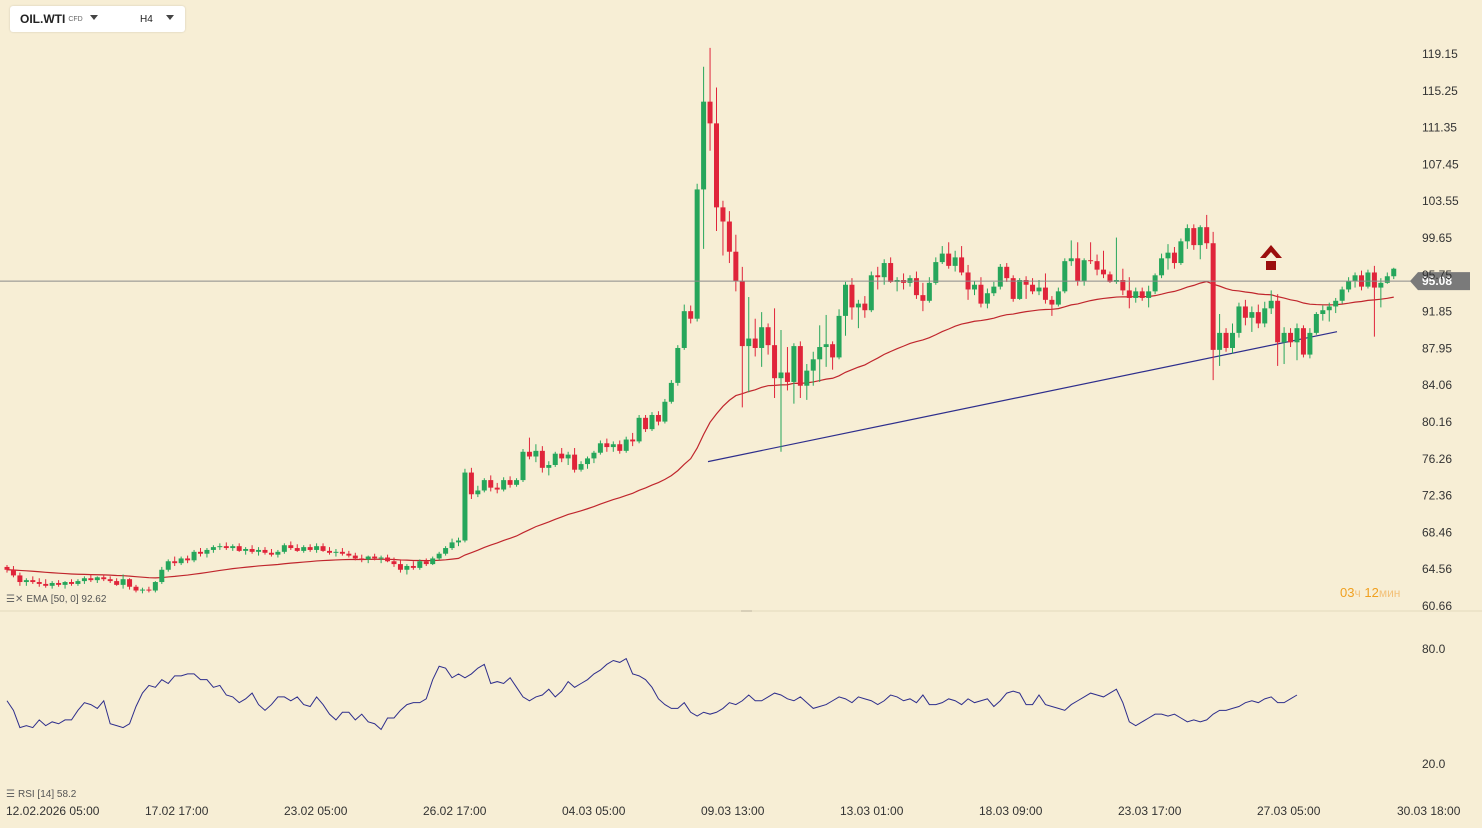 This screenshot has height=828, width=1482. What do you see at coordinates (53, 811) in the screenshot?
I see `x-tick-label: 12.02.2026 05:00` at bounding box center [53, 811].